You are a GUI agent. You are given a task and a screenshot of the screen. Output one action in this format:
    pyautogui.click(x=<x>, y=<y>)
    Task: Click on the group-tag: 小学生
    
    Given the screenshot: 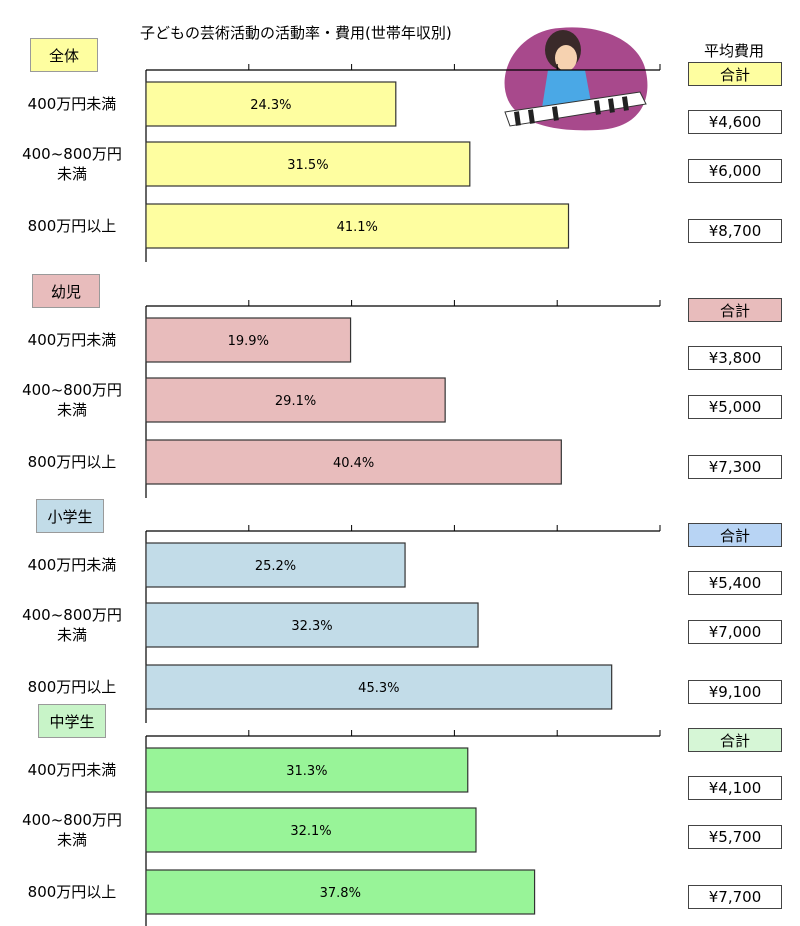 What is the action you would take?
    pyautogui.click(x=70, y=516)
    